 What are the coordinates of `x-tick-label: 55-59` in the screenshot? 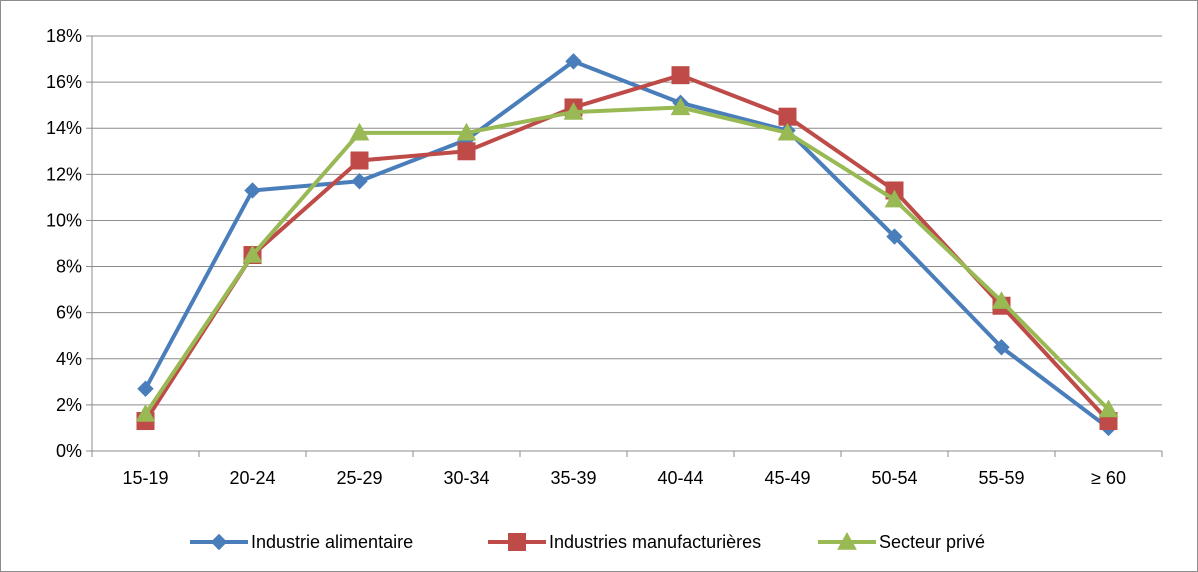 It's located at (1001, 478).